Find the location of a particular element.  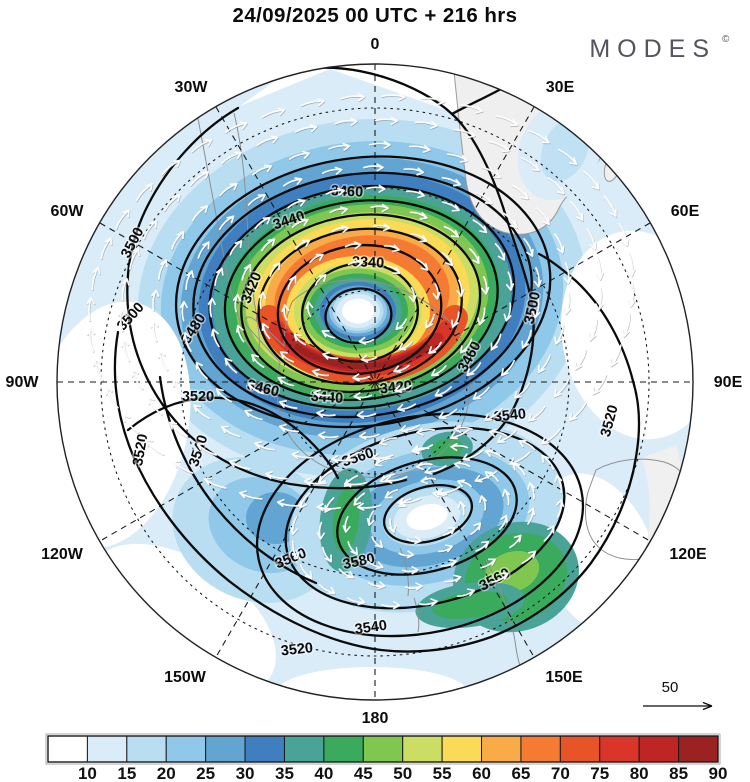

colorbar-frame is located at coordinates (383, 749).